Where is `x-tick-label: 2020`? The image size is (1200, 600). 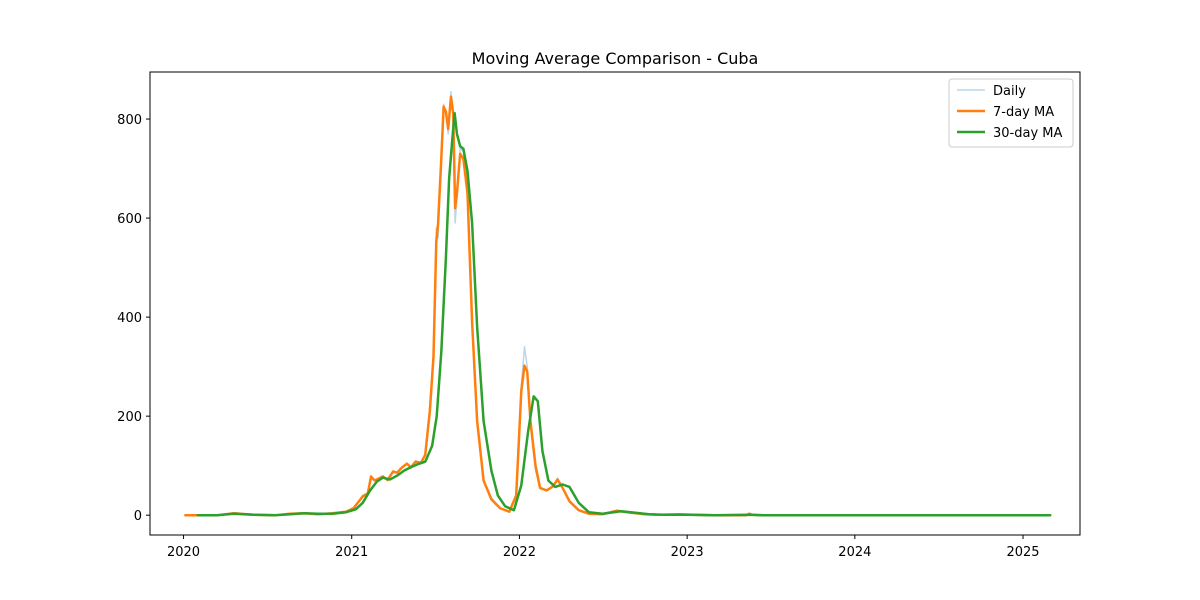
x-tick-label: 2020 is located at coordinates (183, 552).